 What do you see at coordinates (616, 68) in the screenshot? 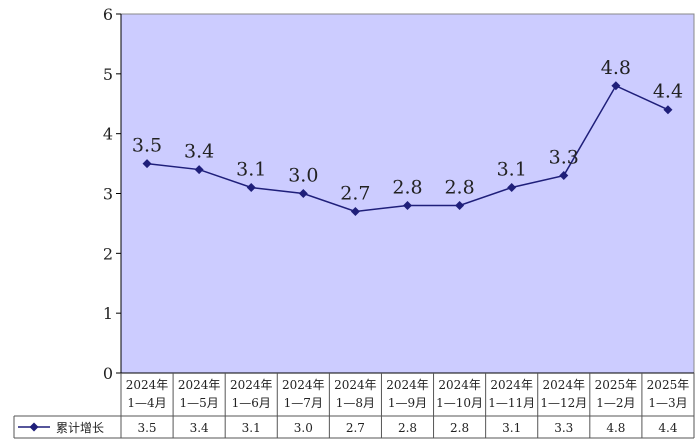
I see `data-label: 4.8` at bounding box center [616, 68].